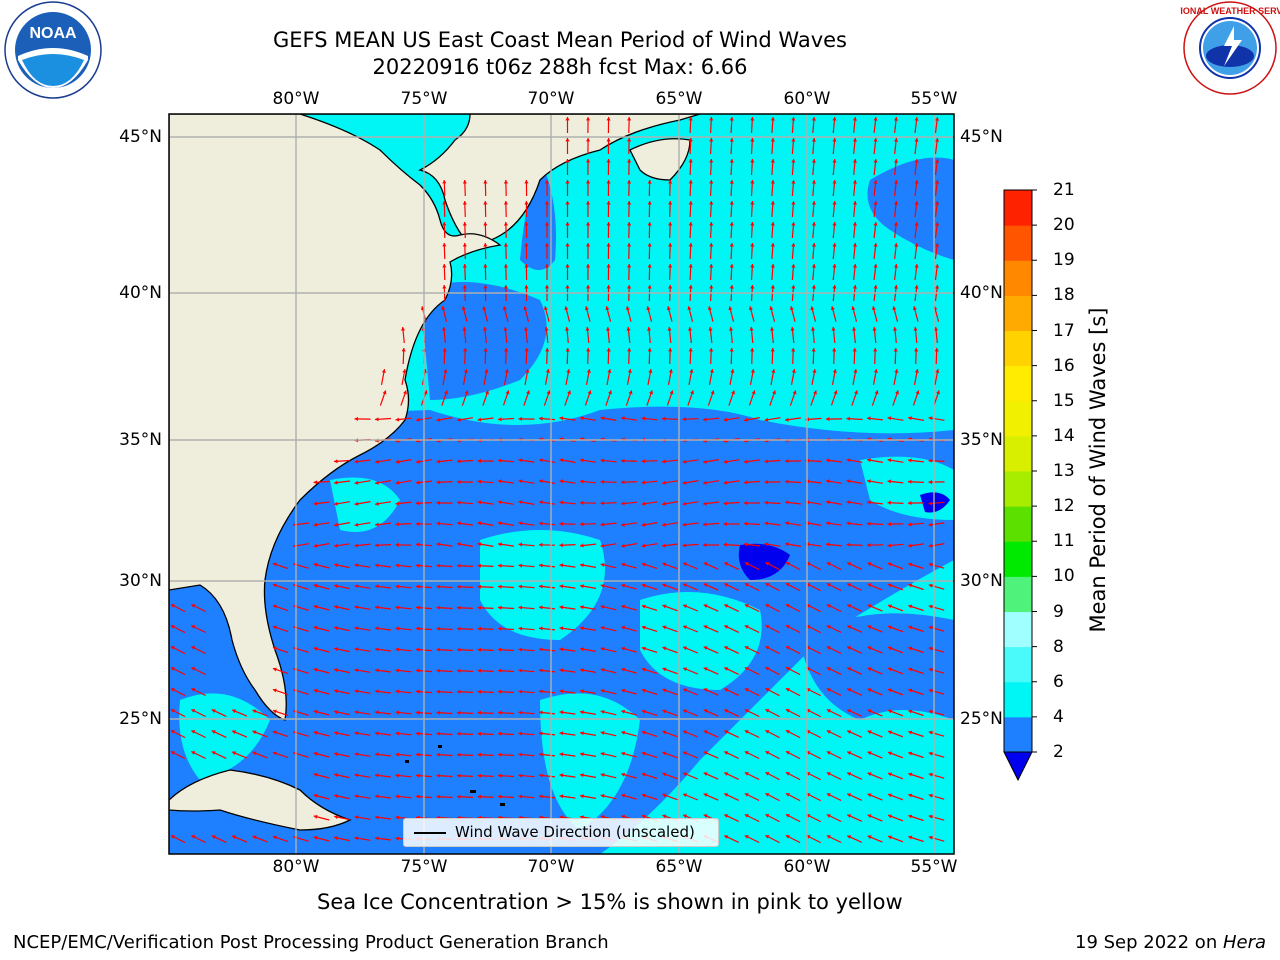 Image resolution: width=1280 pixels, height=960 pixels. What do you see at coordinates (1064, 576) in the screenshot?
I see `colorbar-tick-label: 10` at bounding box center [1064, 576].